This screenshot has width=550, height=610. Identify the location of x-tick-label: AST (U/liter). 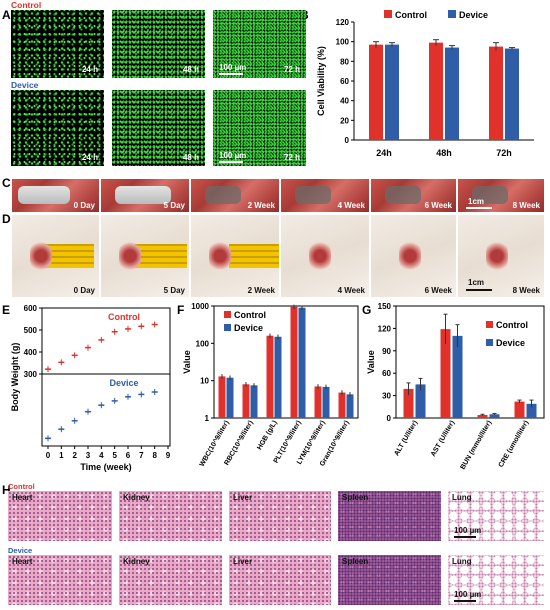
(443, 439).